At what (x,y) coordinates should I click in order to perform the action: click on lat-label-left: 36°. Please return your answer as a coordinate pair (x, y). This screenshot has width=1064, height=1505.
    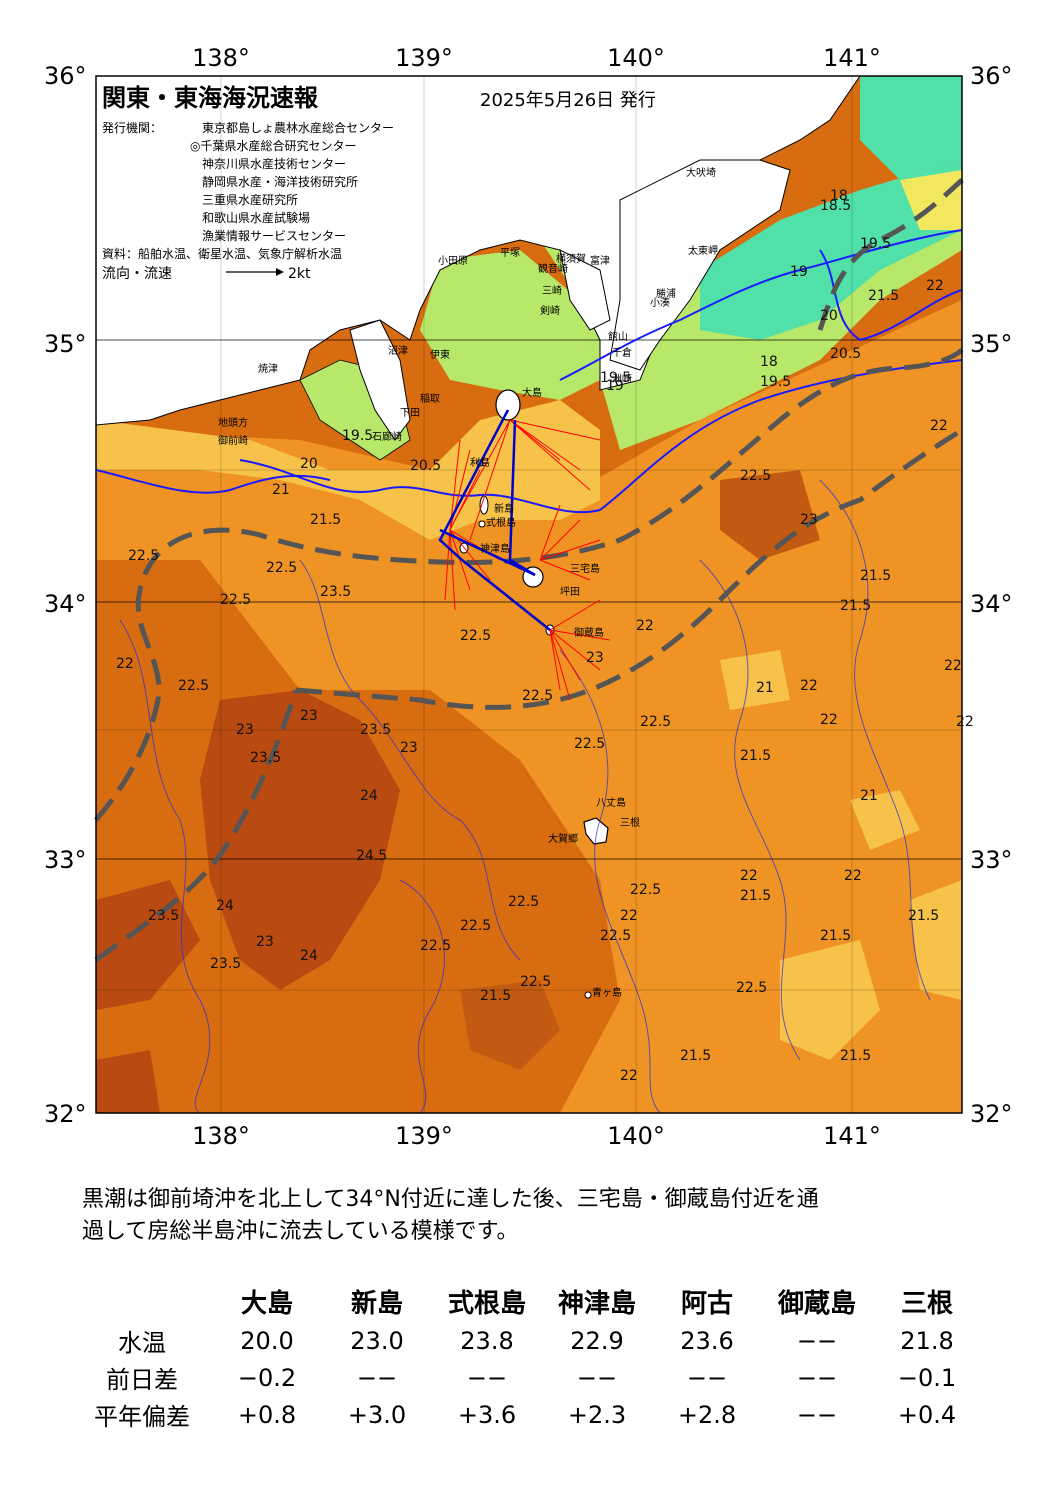
    Looking at the image, I should click on (65, 76).